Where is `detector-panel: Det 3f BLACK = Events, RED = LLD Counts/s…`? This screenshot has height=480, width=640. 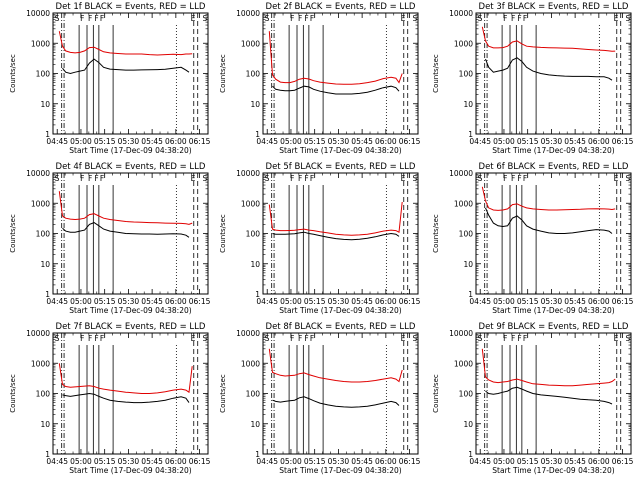 detector-panel: Det 3f BLACK = Events, RED = LLD Counts/s… is located at coordinates (533, 78).